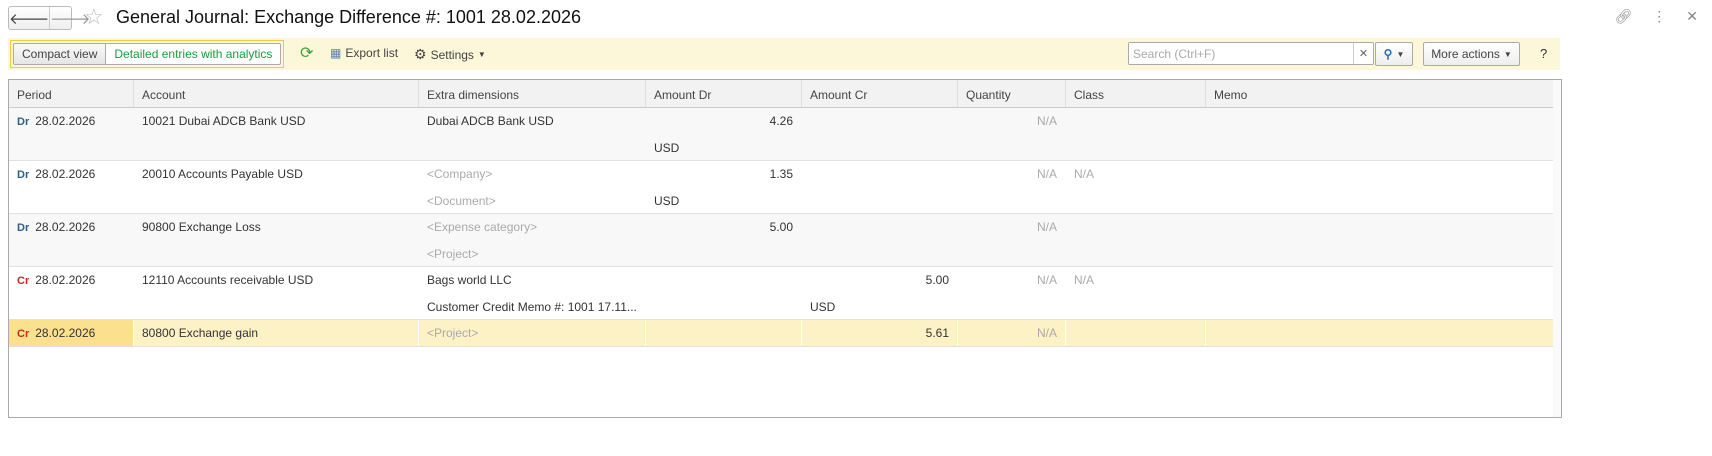  I want to click on close-icon: ✕, so click(1692, 16).